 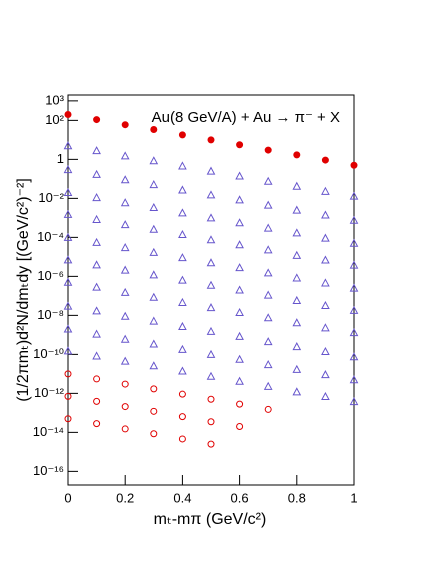 I want to click on x-tick-label: 0, so click(x=67, y=497).